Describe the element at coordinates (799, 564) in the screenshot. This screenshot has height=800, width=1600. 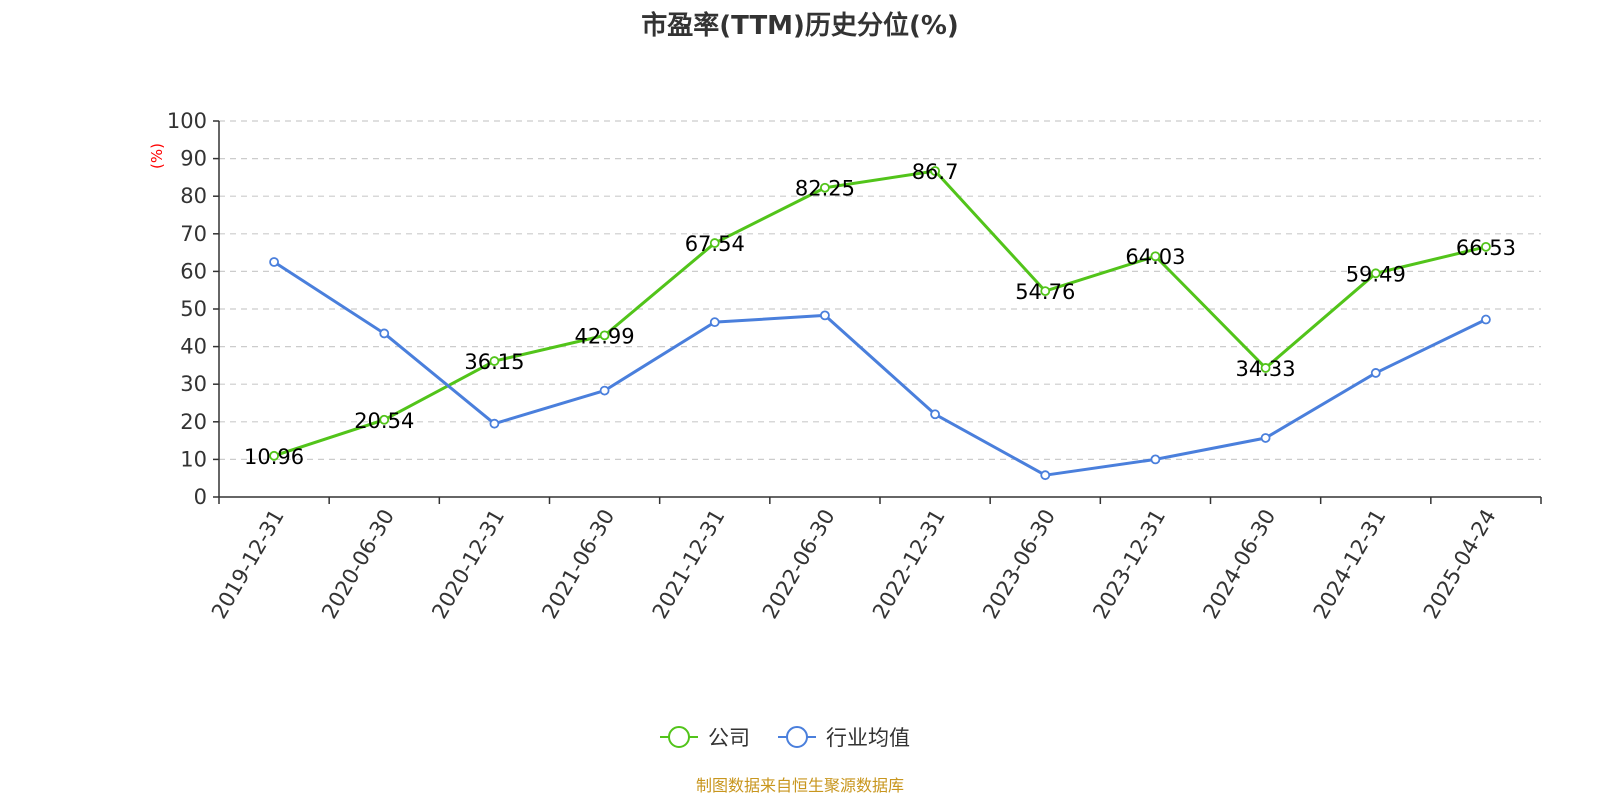
I see `x-tick-label: 2022-06-30` at that location.